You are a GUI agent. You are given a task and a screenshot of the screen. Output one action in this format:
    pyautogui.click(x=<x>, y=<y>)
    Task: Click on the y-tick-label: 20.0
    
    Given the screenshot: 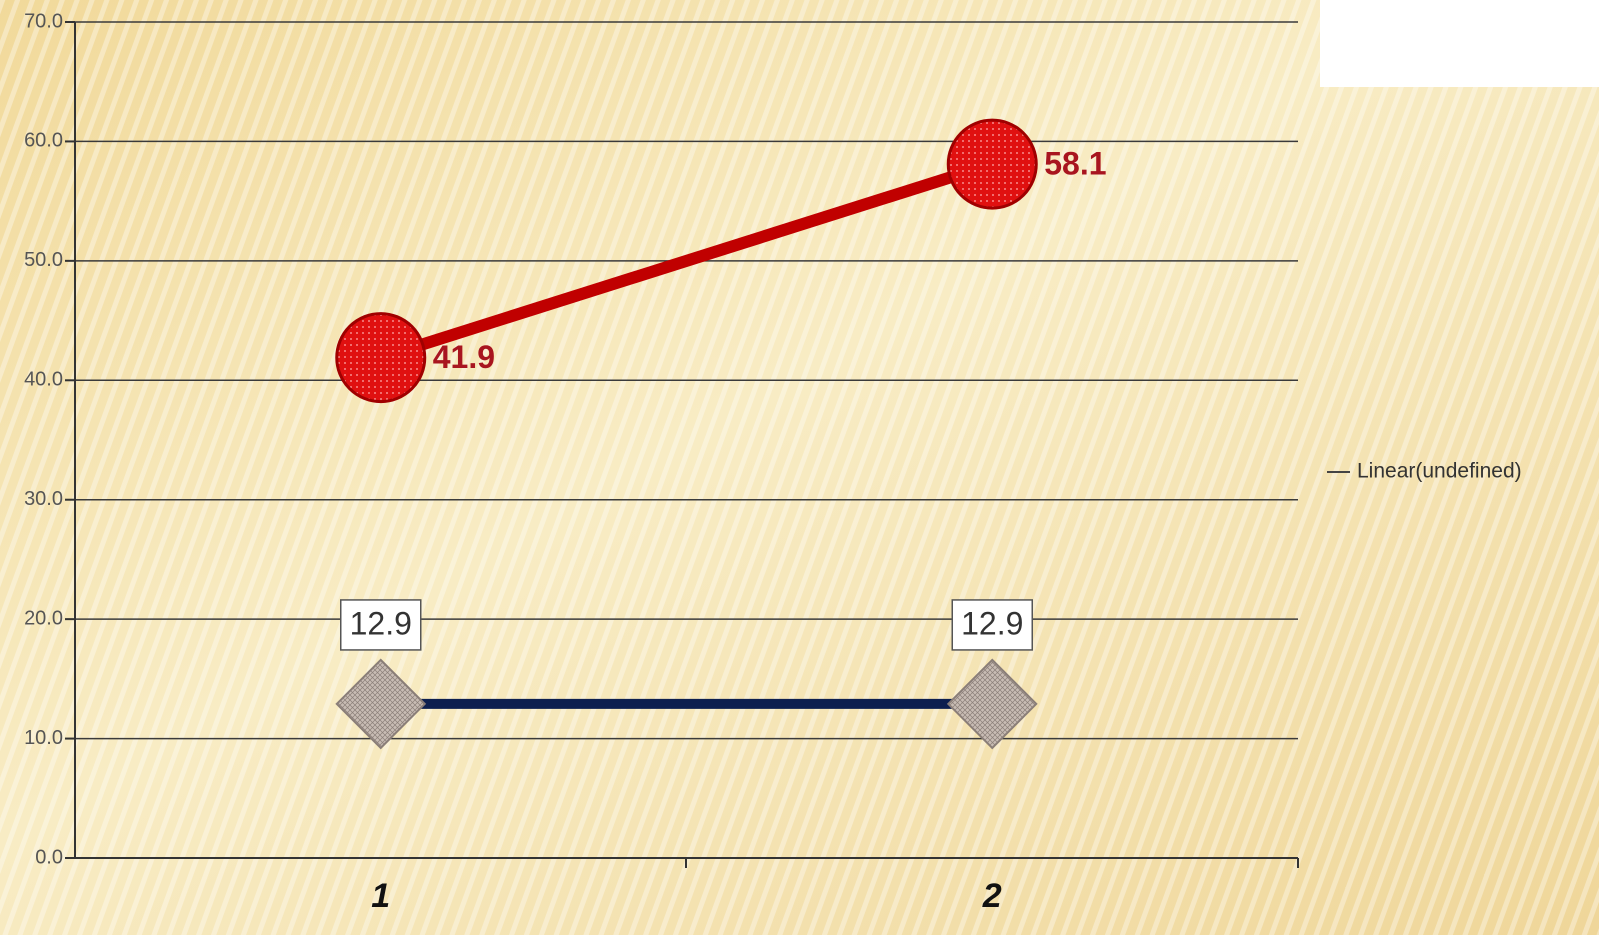 What is the action you would take?
    pyautogui.click(x=43, y=618)
    